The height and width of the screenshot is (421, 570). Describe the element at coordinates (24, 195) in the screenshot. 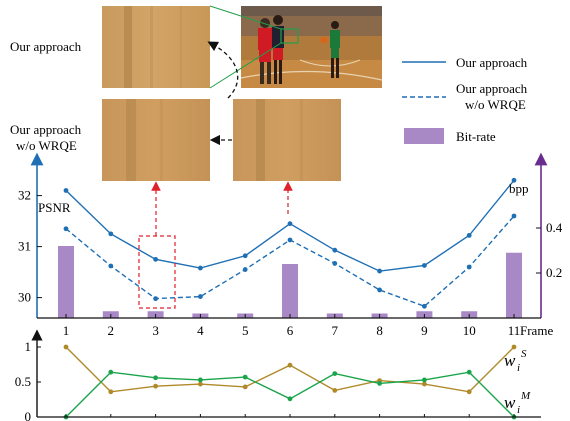

I see `psnr-tick-label: 32` at that location.